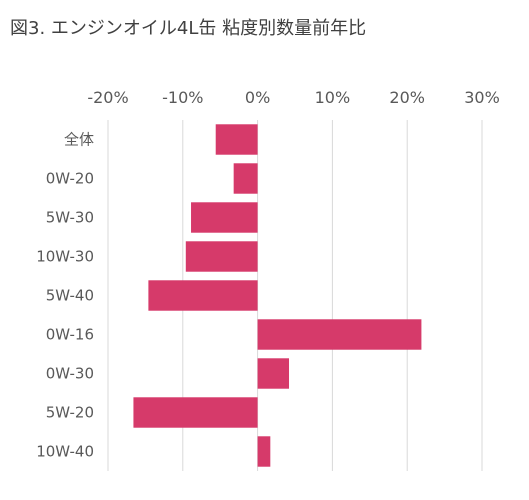  What do you see at coordinates (407, 97) in the screenshot?
I see `x-tick-label: 20%` at bounding box center [407, 97].